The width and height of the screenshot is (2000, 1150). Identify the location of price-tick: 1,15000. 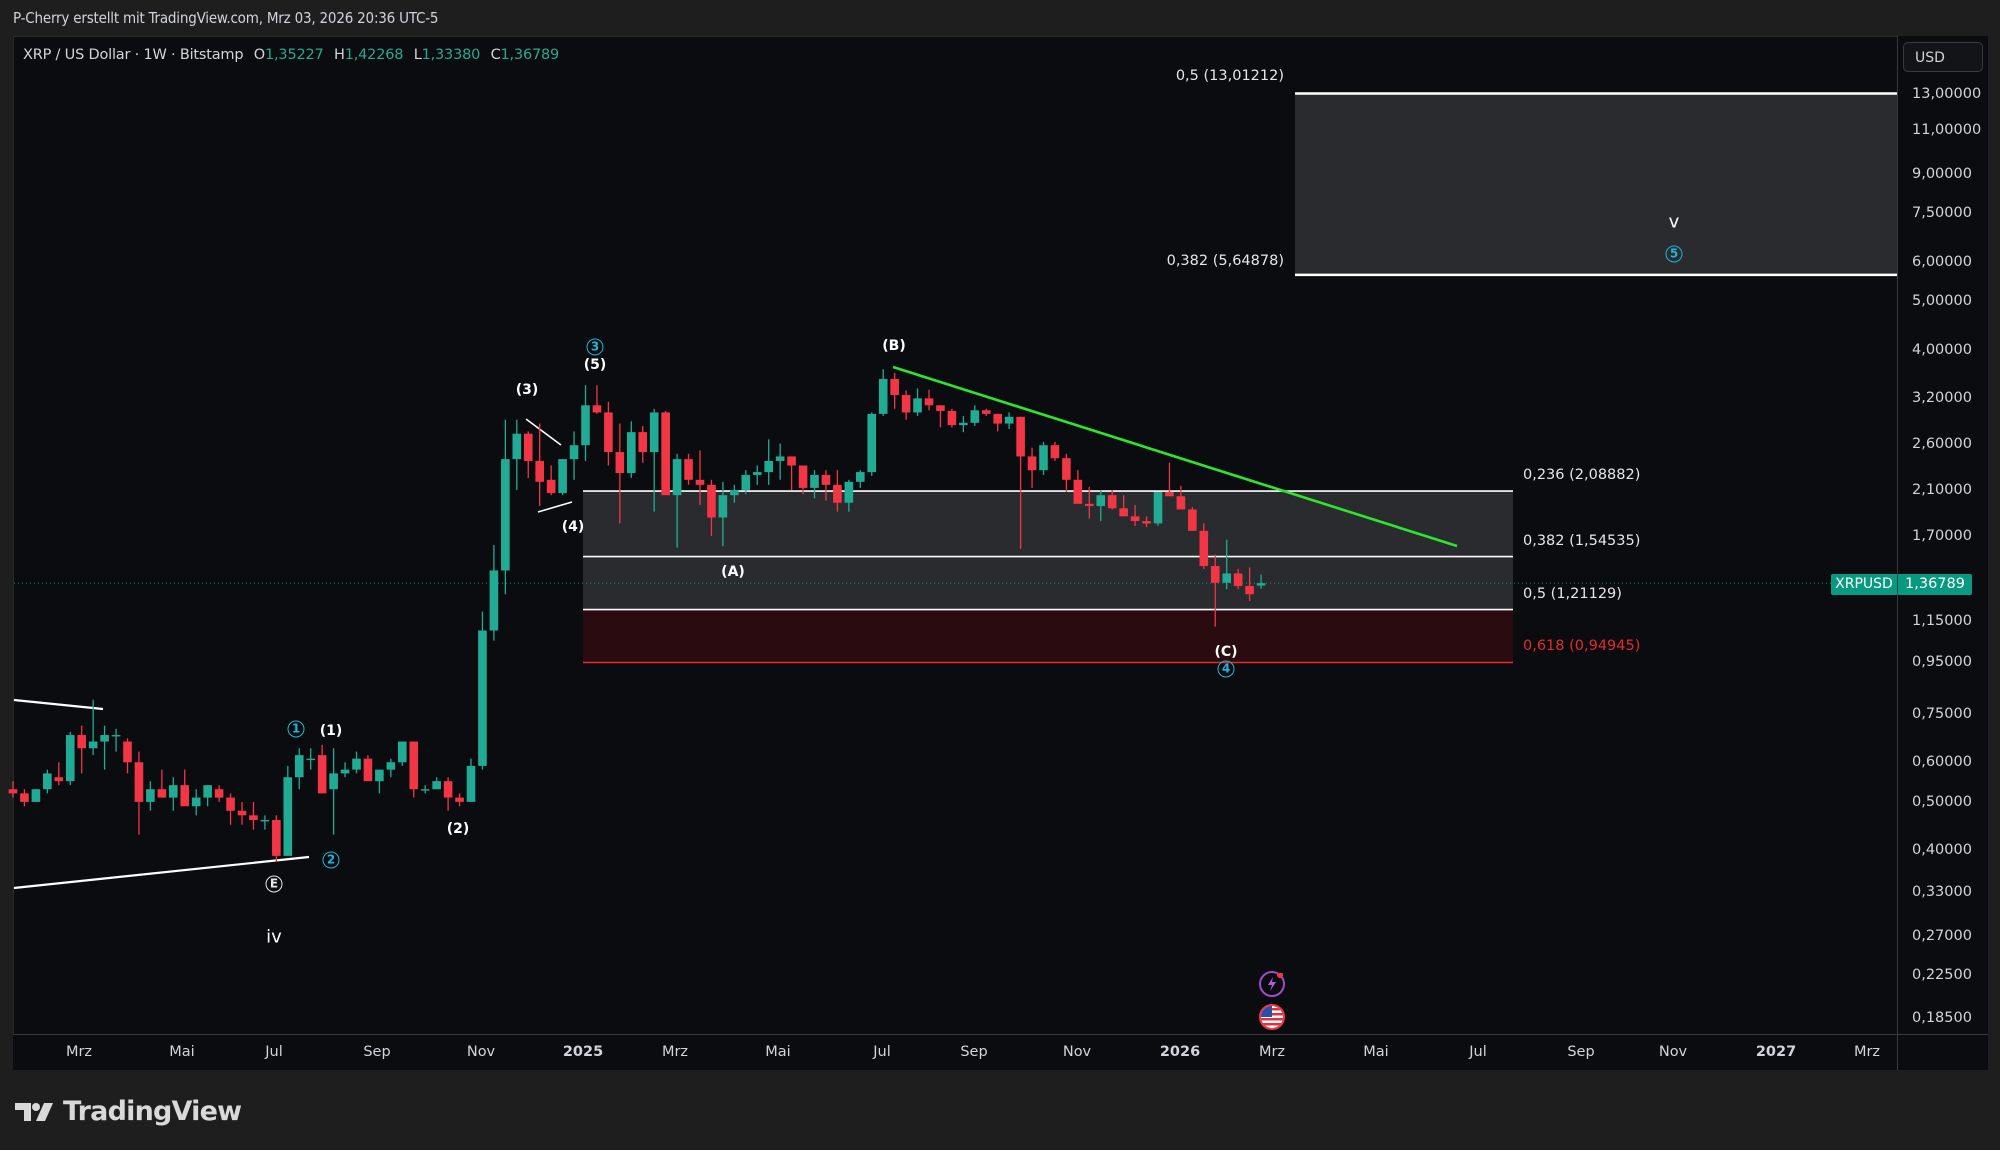
(1942, 620).